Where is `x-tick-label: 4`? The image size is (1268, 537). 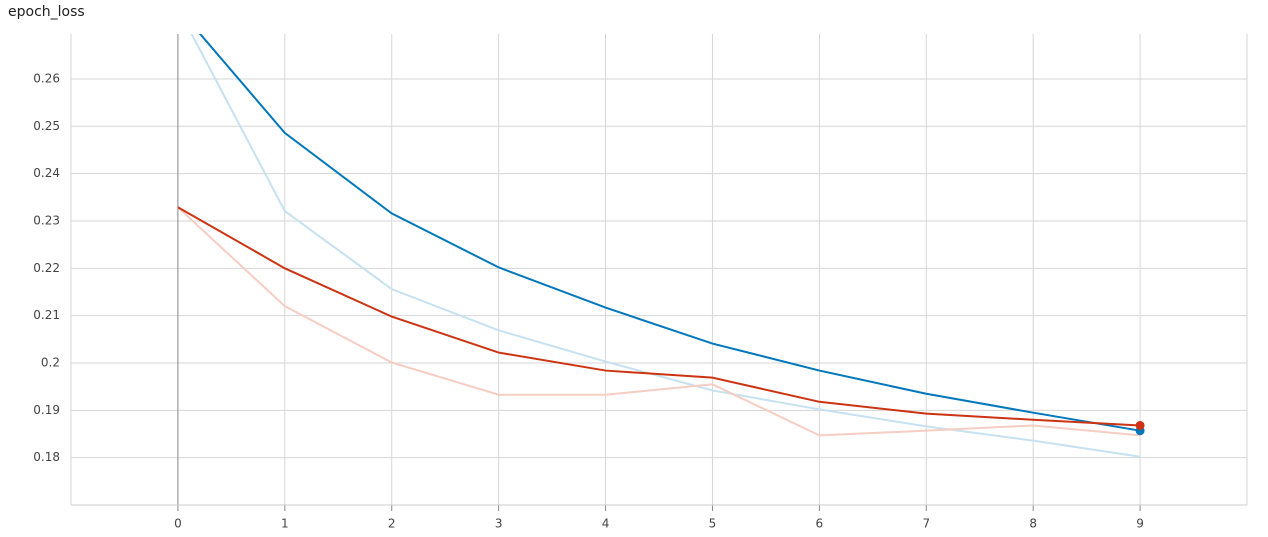
x-tick-label: 4 is located at coordinates (606, 524).